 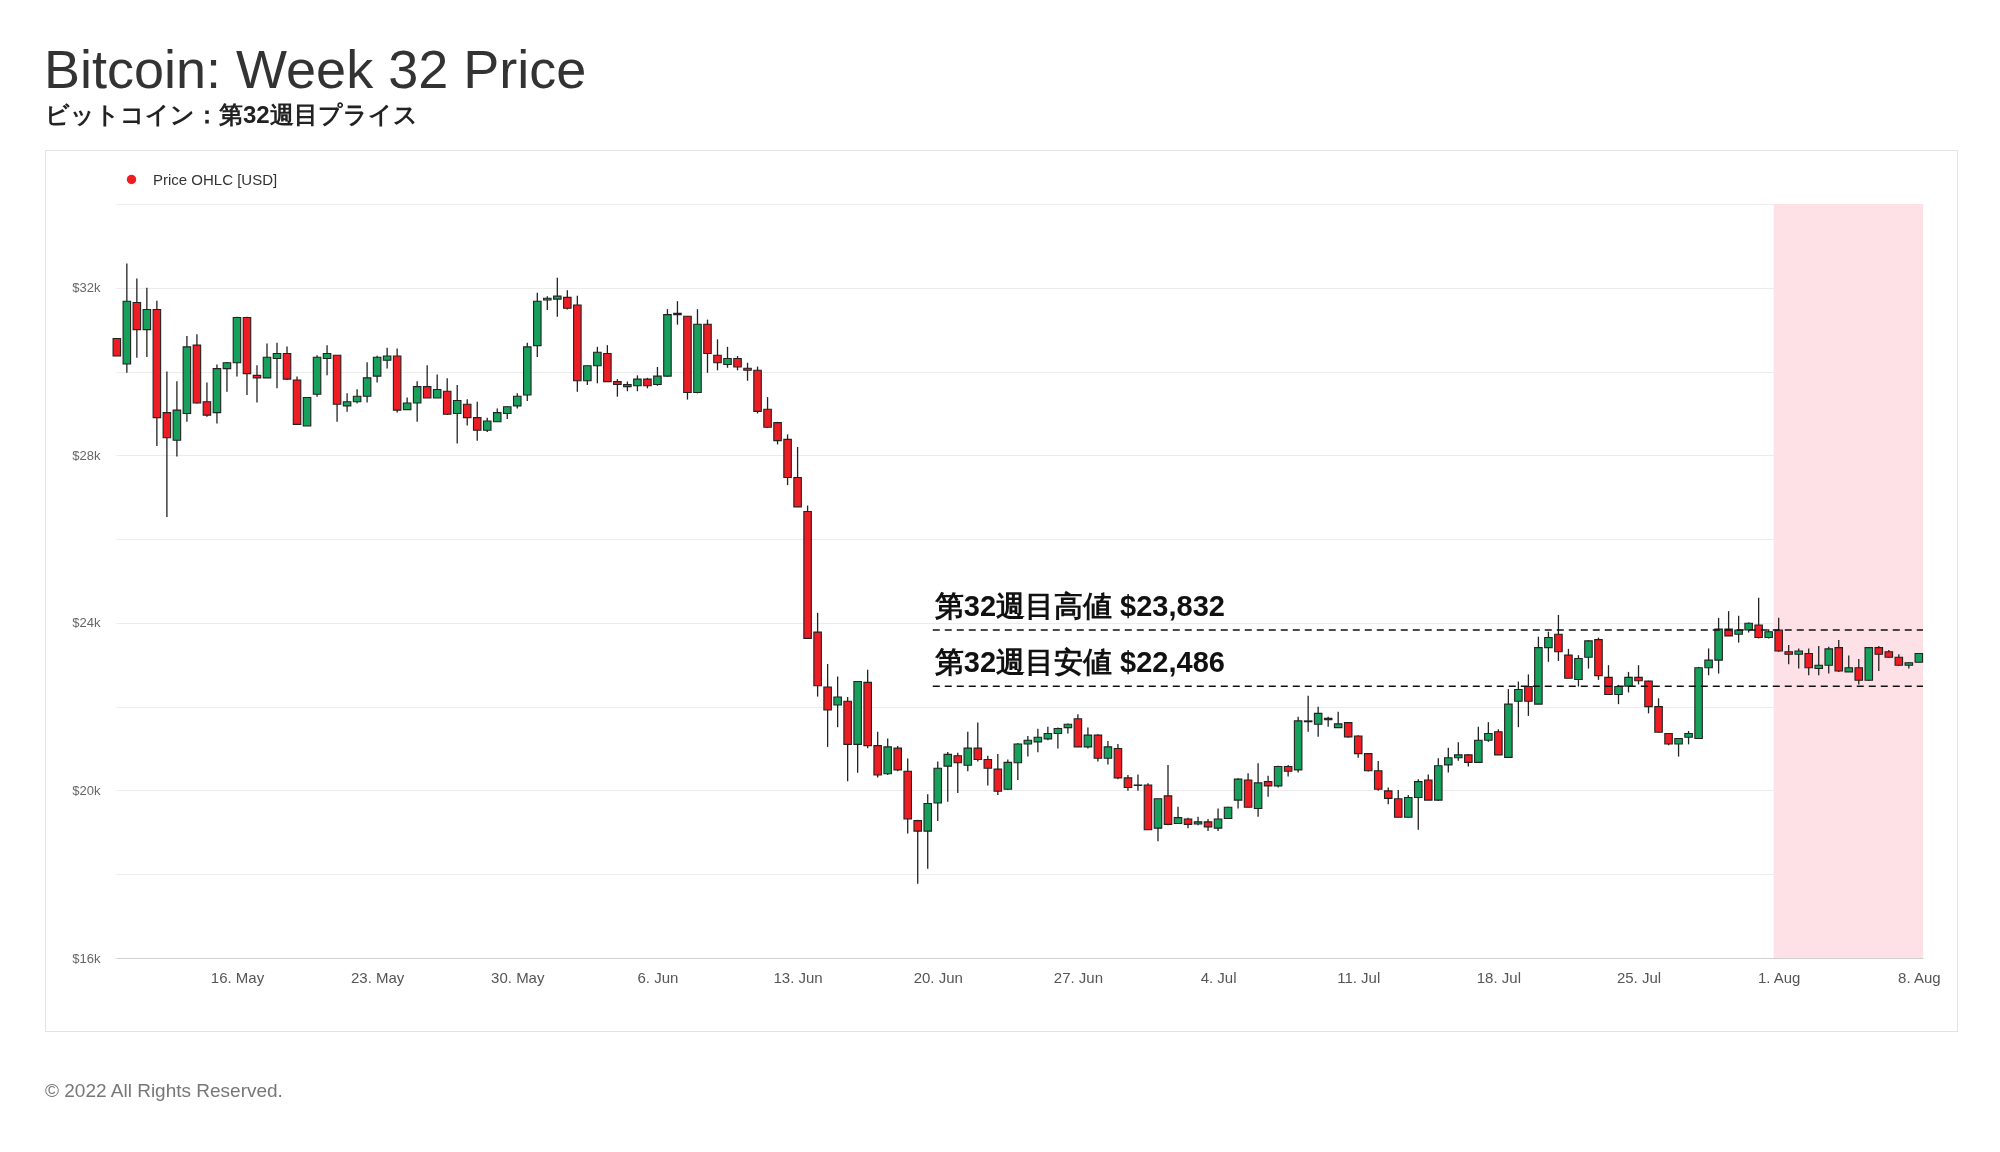 What do you see at coordinates (315, 69) in the screenshot?
I see `chart-title: Bitcoin: Week 32 Price` at bounding box center [315, 69].